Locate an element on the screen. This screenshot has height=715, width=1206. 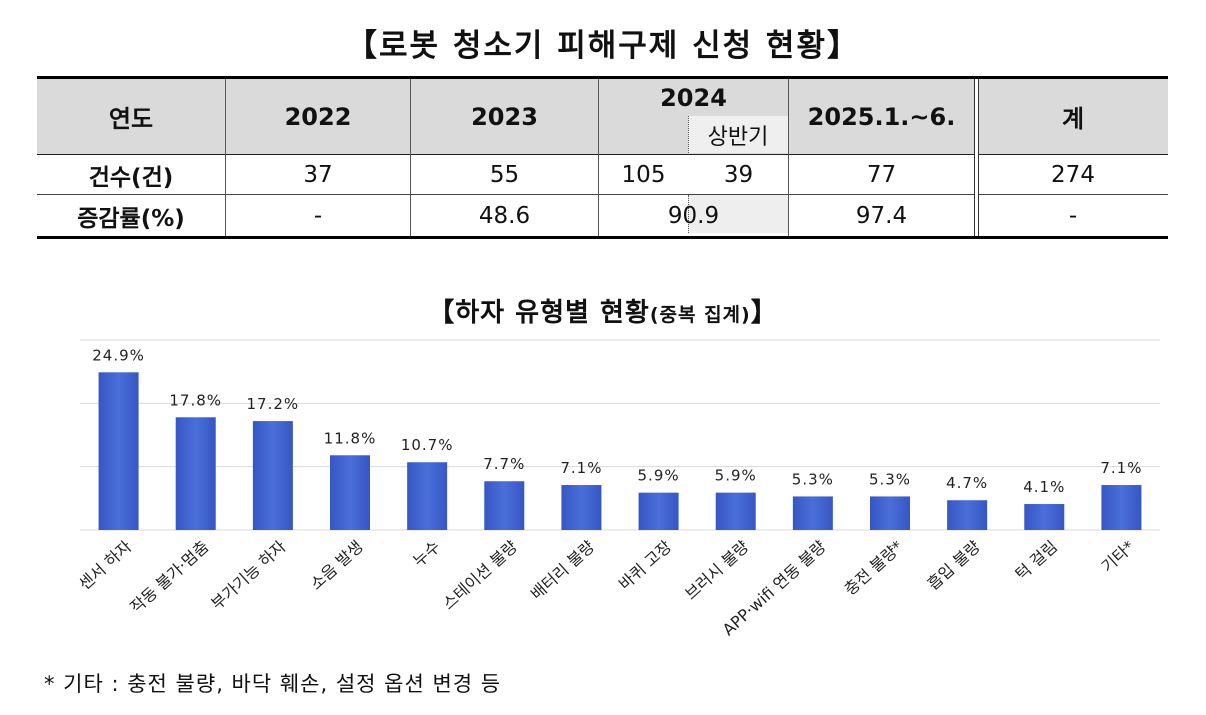
bar-value-label: 11.8% is located at coordinates (350, 438).